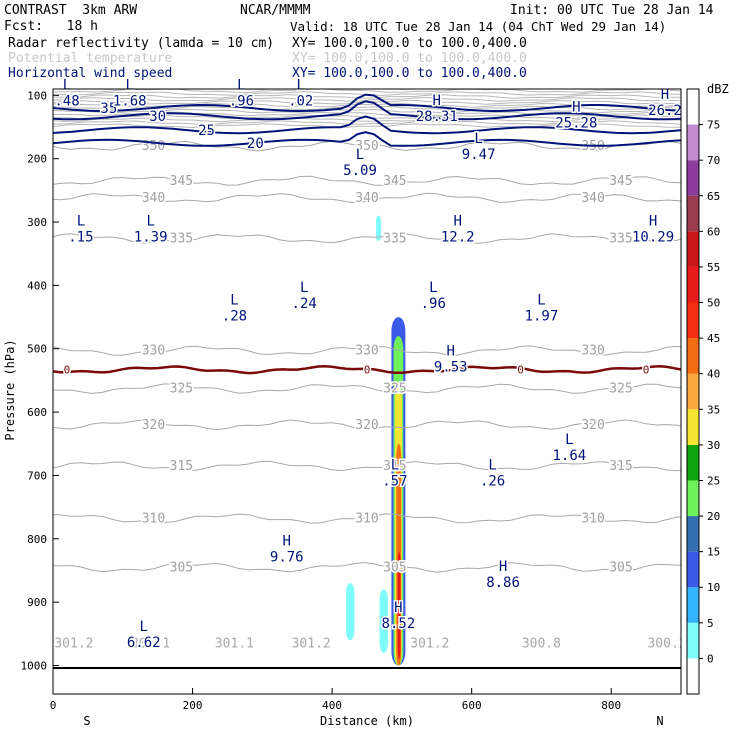 Image resolution: width=740 pixels, height=740 pixels. Describe the element at coordinates (90, 73) in the screenshot. I see `field-wind: Horizontal wind speed` at that location.